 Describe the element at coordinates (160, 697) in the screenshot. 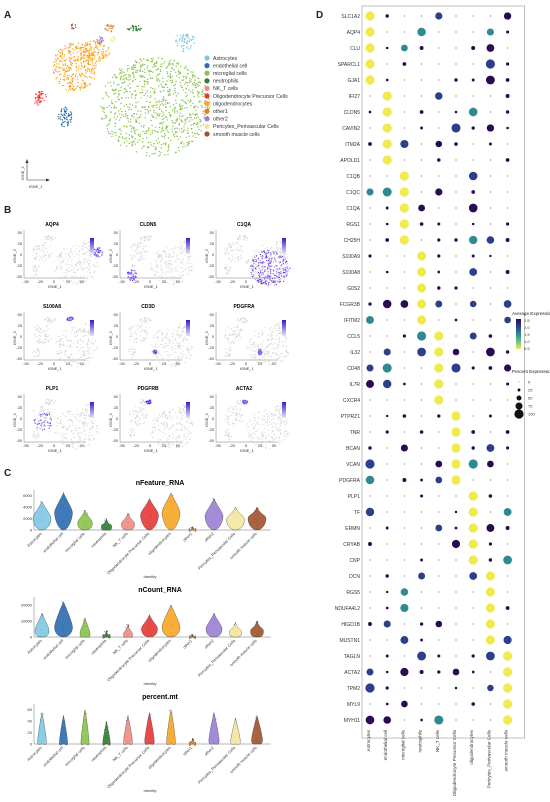

I see `violin-title: percent.mt` at that location.